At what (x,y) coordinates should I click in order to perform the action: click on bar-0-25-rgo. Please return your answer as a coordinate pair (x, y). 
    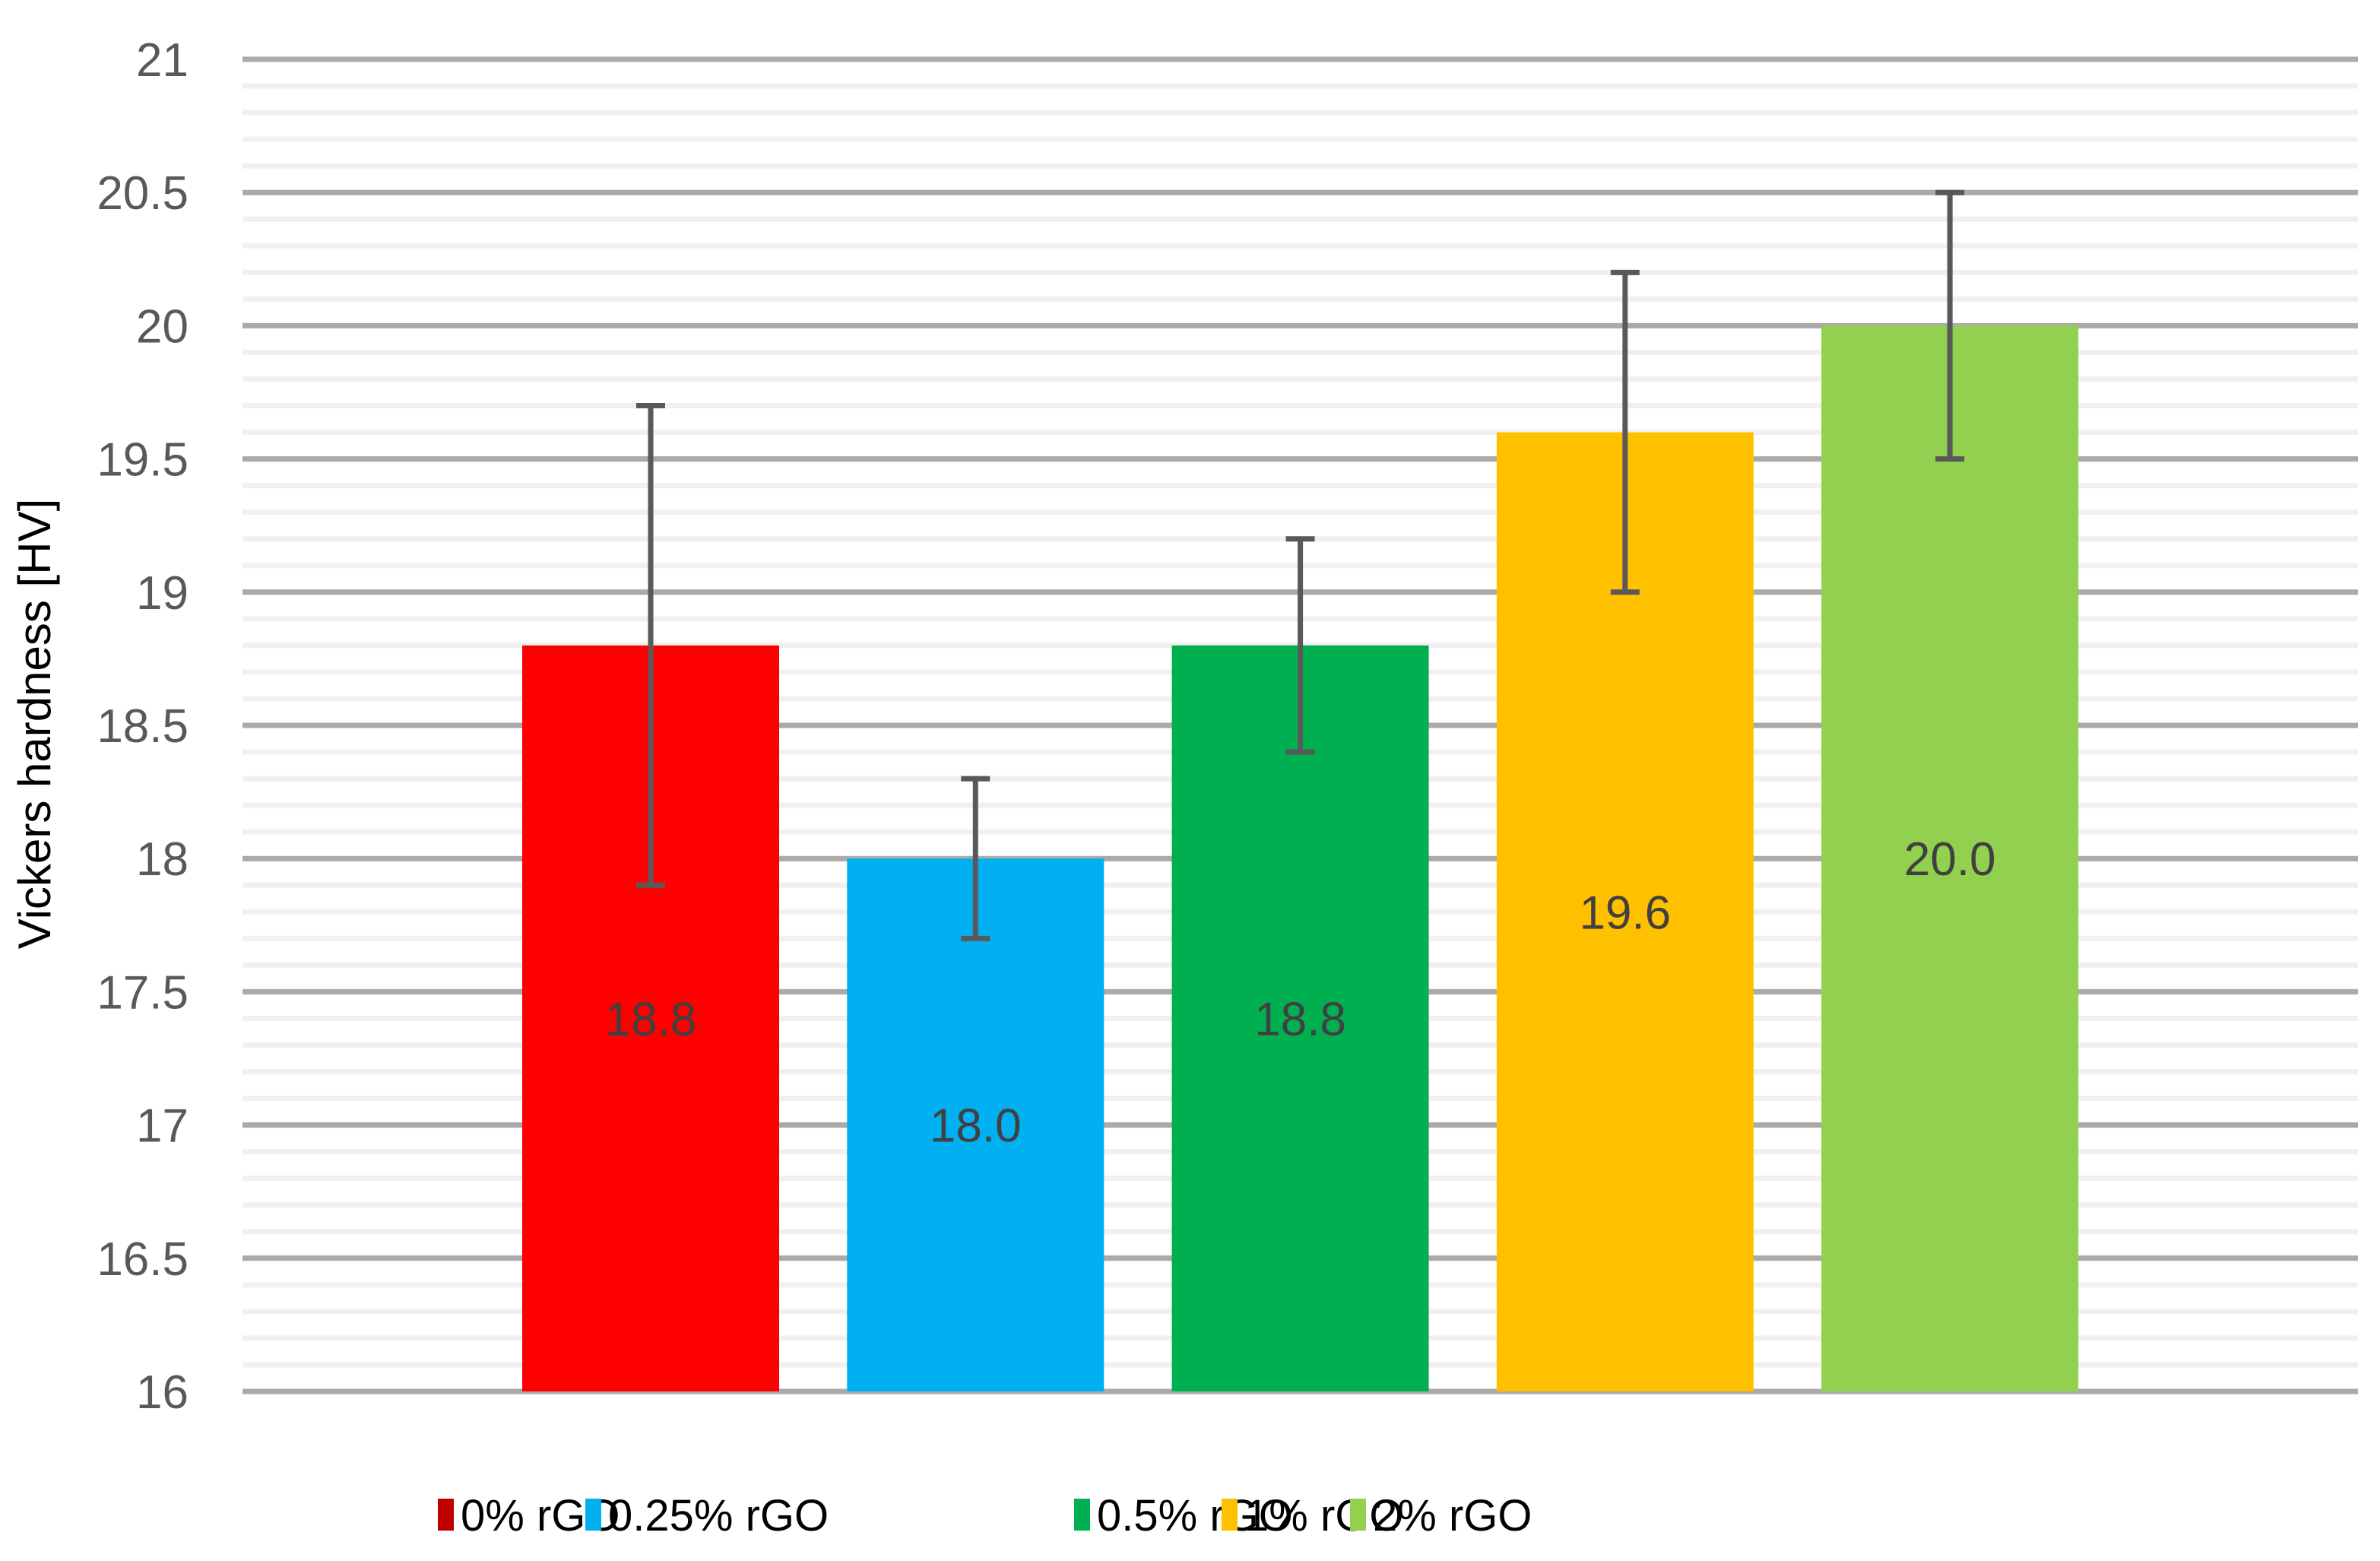
    Looking at the image, I should click on (975, 1124).